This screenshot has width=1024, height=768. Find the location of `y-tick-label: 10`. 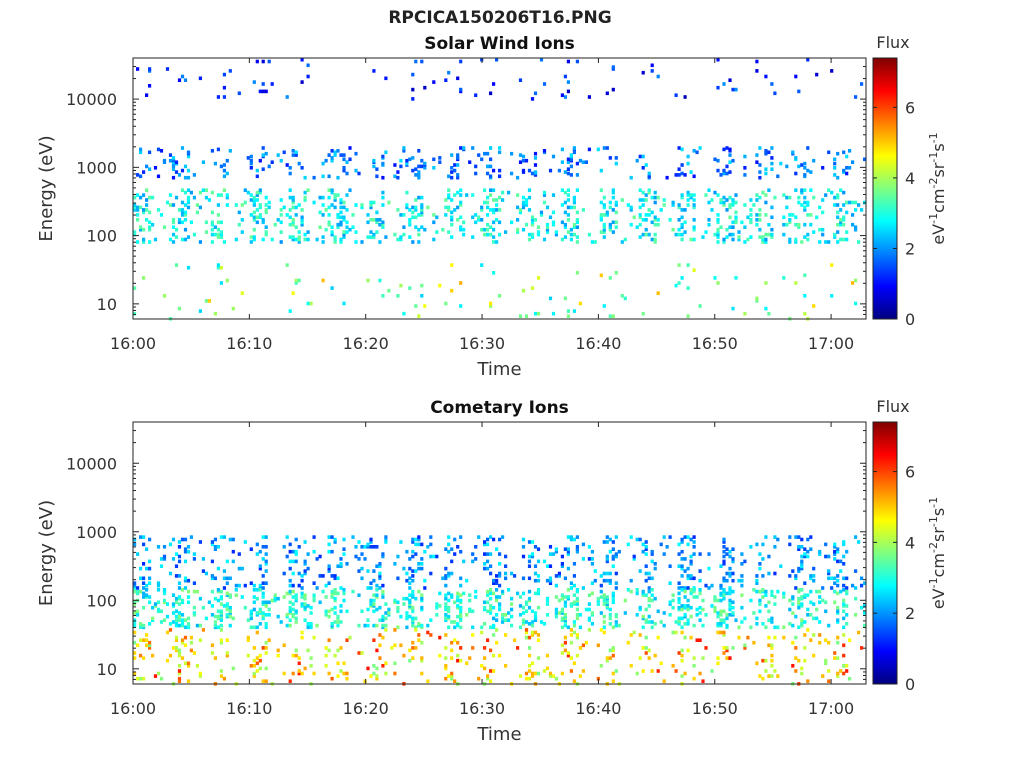

y-tick-label: 10 is located at coordinates (107, 669).